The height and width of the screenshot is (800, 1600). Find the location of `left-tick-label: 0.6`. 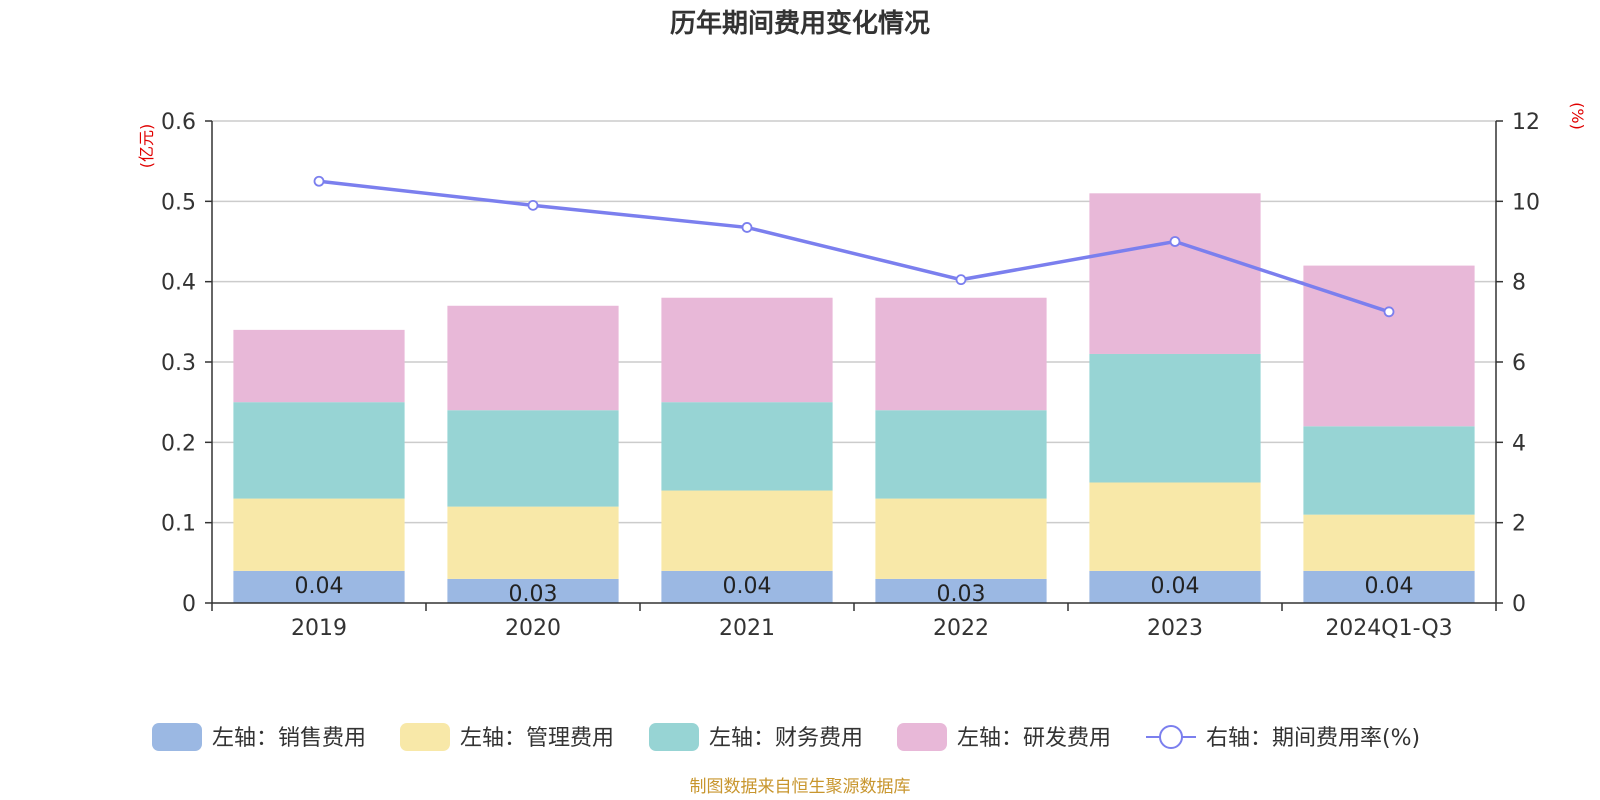

left-tick-label: 0.6 is located at coordinates (178, 122).